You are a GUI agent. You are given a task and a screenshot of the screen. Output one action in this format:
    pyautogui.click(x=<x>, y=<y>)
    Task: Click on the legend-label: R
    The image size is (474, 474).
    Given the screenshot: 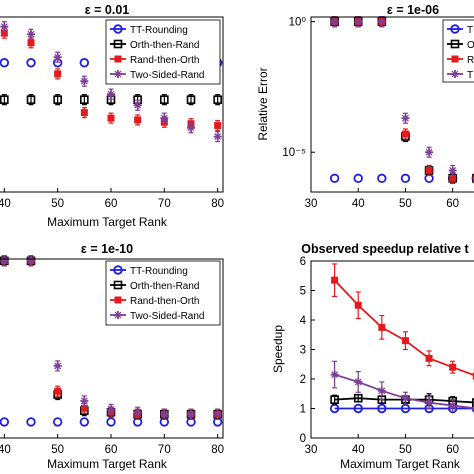 What is the action you would take?
    pyautogui.click(x=470, y=60)
    